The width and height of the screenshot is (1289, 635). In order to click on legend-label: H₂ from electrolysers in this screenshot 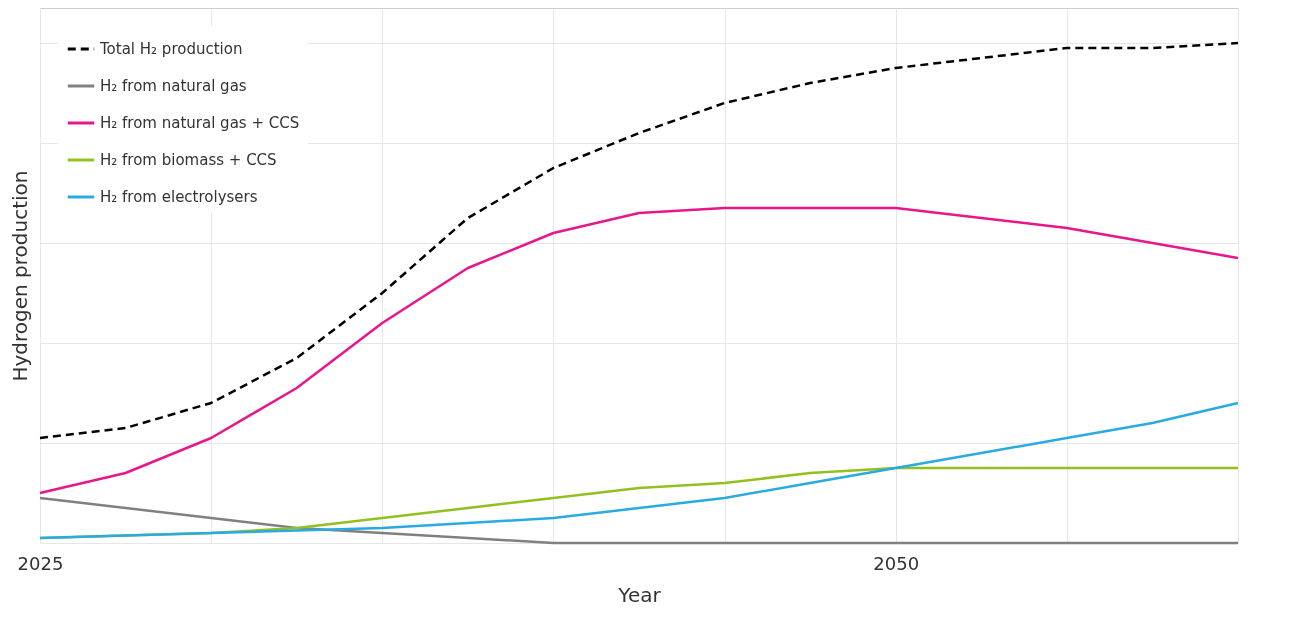, I will do `click(179, 197)`.